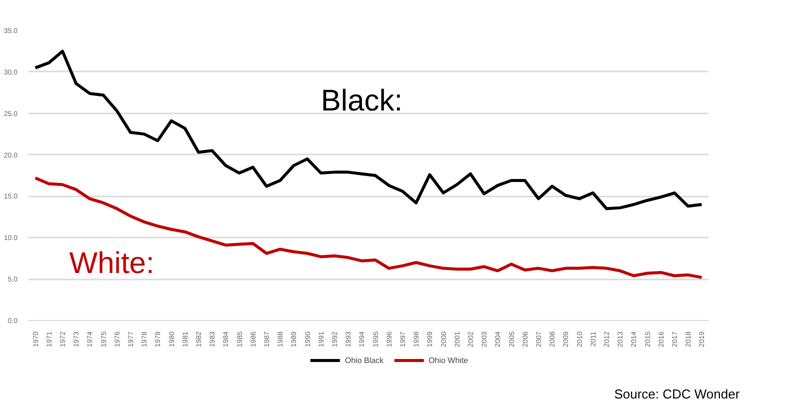 This screenshot has height=411, width=807. Describe the element at coordinates (448, 360) in the screenshot. I see `legend-label: Ohio White` at that location.